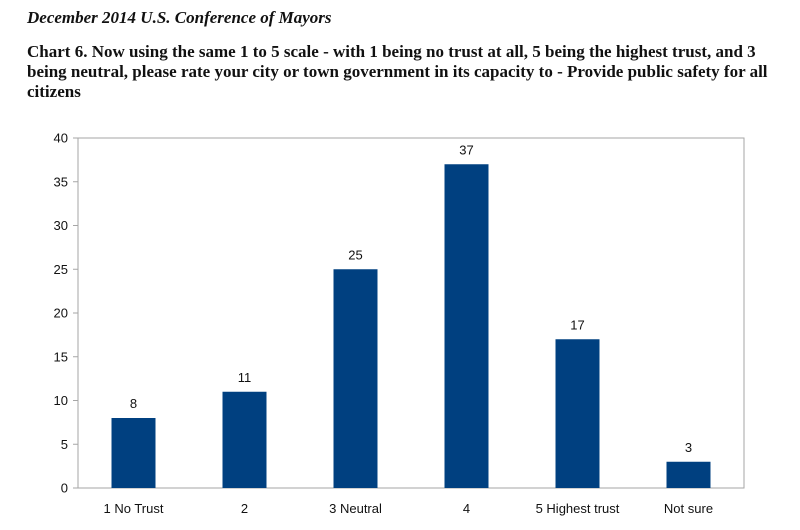  I want to click on y-axis: 0 5 10 15 20 25 30 35 40, so click(66, 313).